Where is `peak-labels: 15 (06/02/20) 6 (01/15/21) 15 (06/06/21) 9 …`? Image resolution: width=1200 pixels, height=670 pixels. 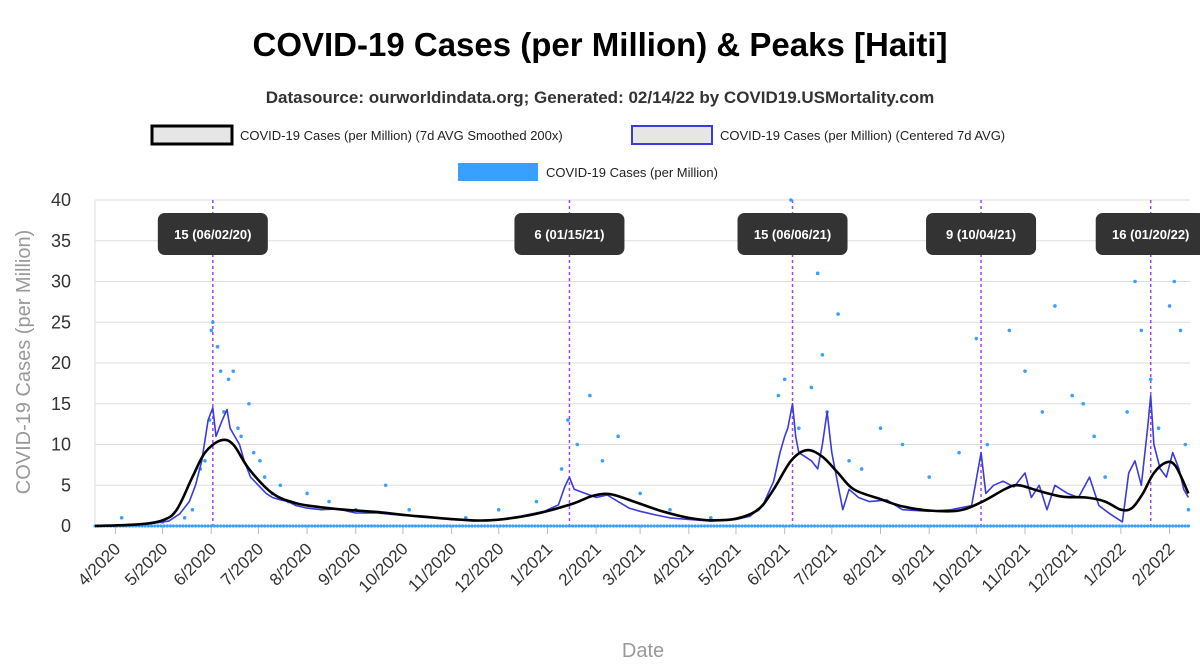 peak-labels: 15 (06/02/20) 6 (01/15/21) 15 (06/06/21) 9 … is located at coordinates (678, 234).